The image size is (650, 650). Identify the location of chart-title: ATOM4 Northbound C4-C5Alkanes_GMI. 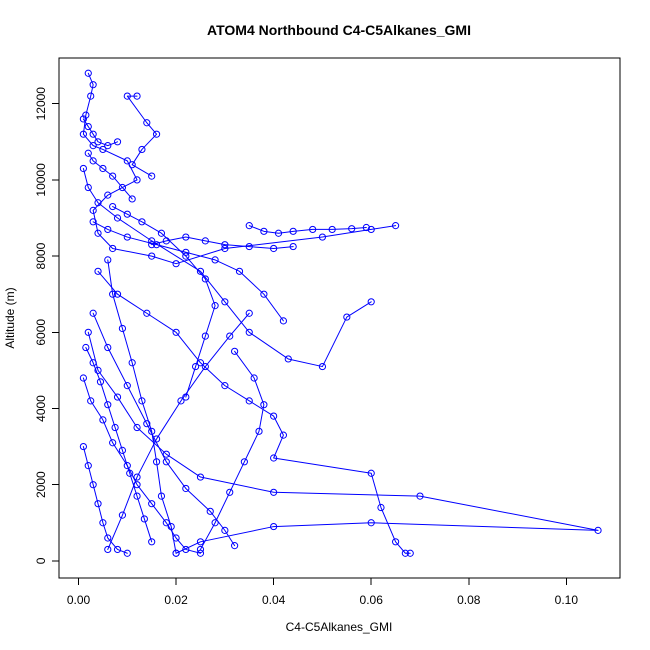
(339, 30).